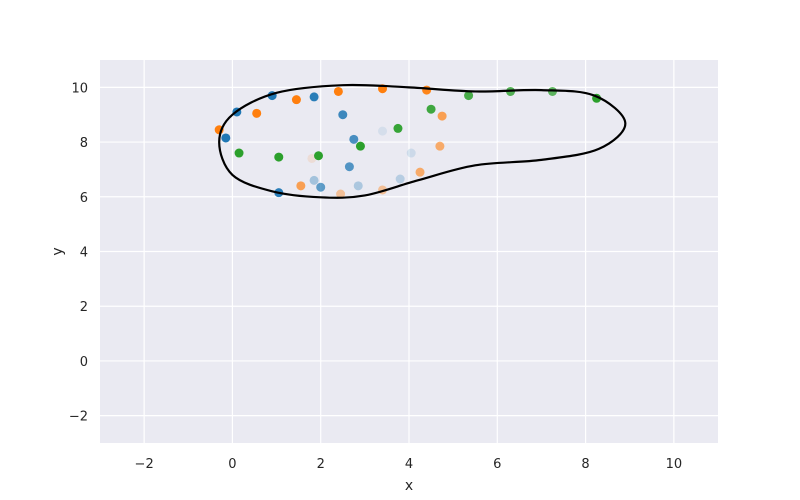 This screenshot has height=500, width=800. Describe the element at coordinates (585, 464) in the screenshot. I see `x-tick-label: 8` at that location.